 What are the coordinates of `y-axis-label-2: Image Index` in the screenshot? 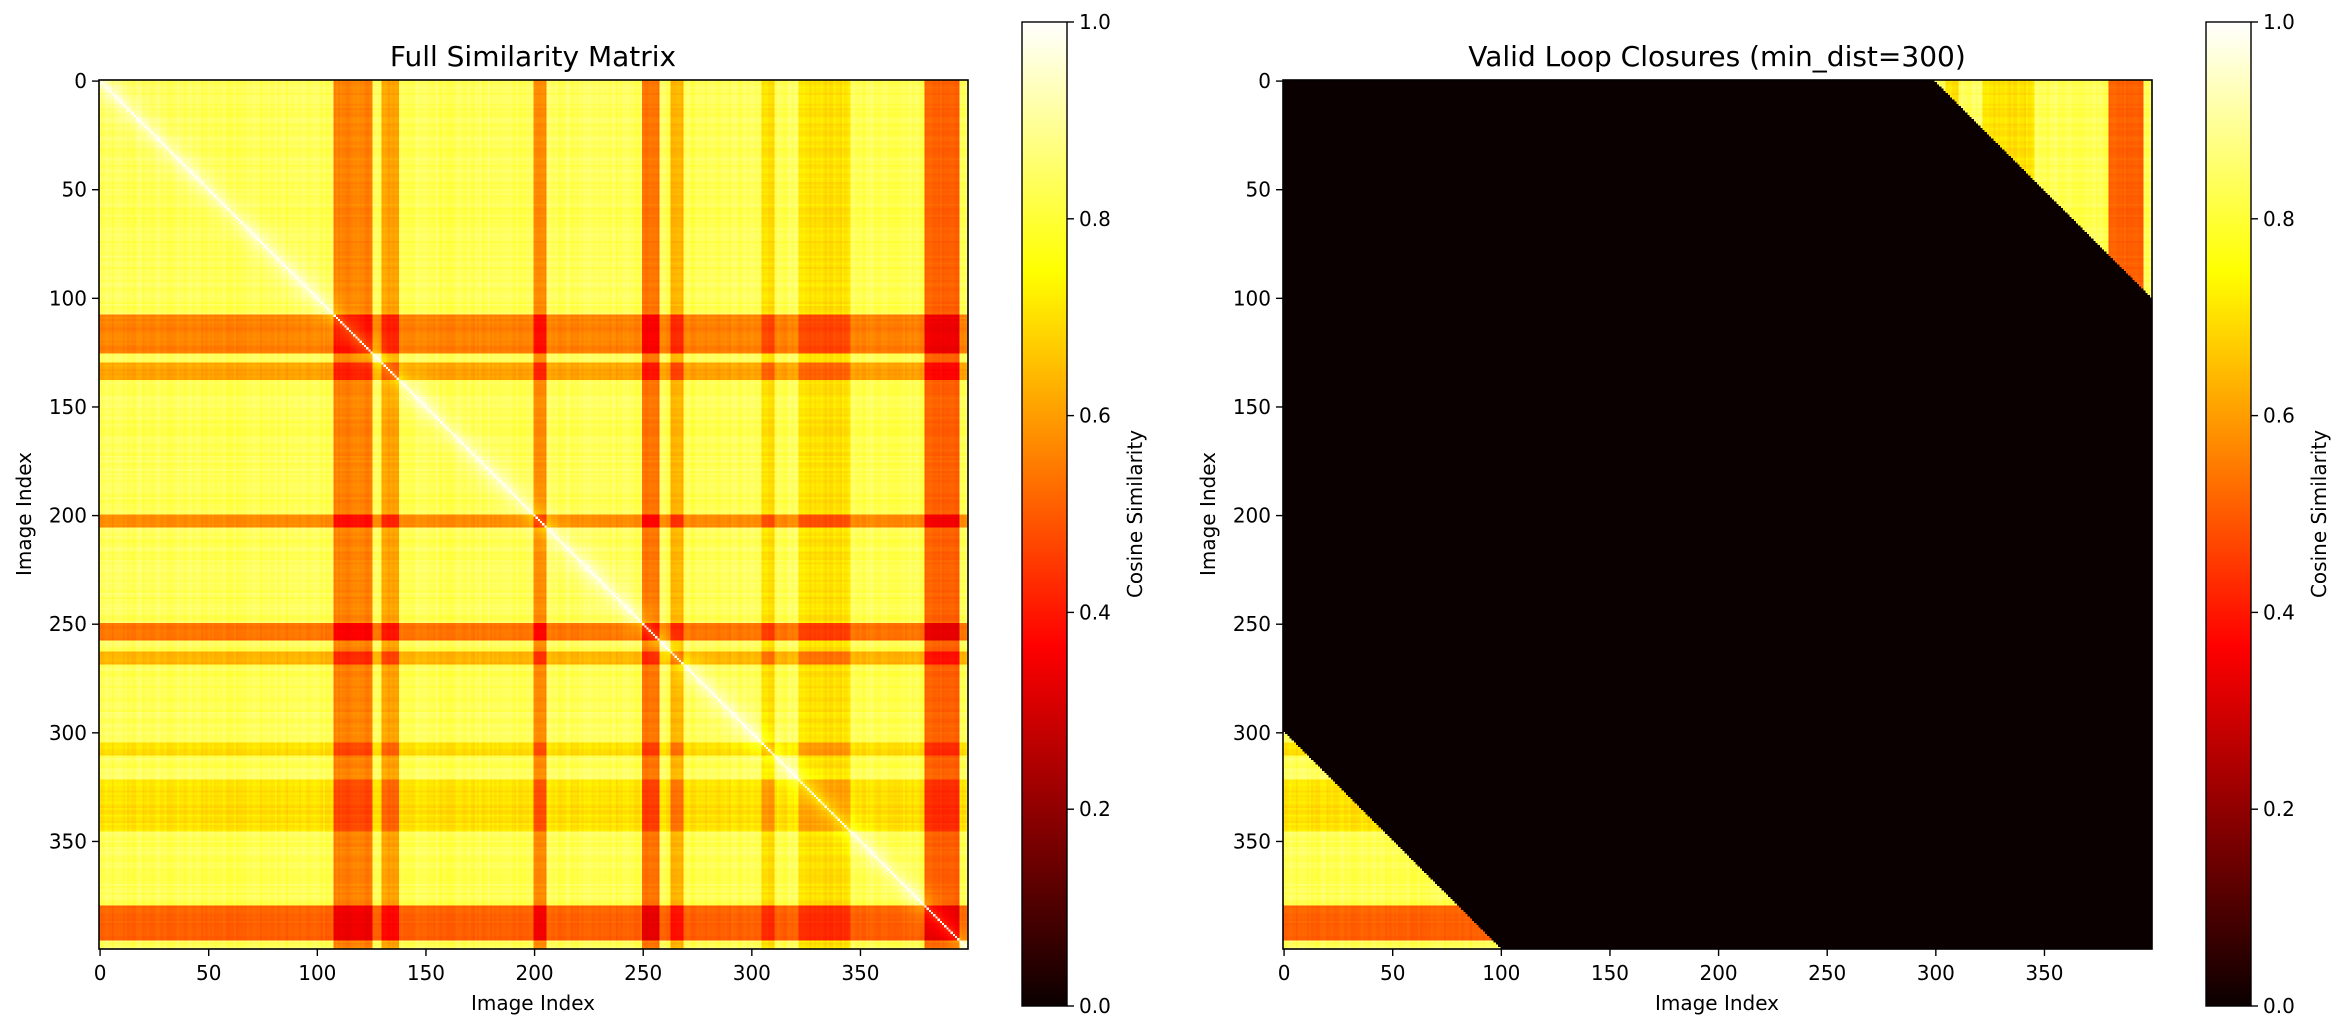 It's located at (1208, 514).